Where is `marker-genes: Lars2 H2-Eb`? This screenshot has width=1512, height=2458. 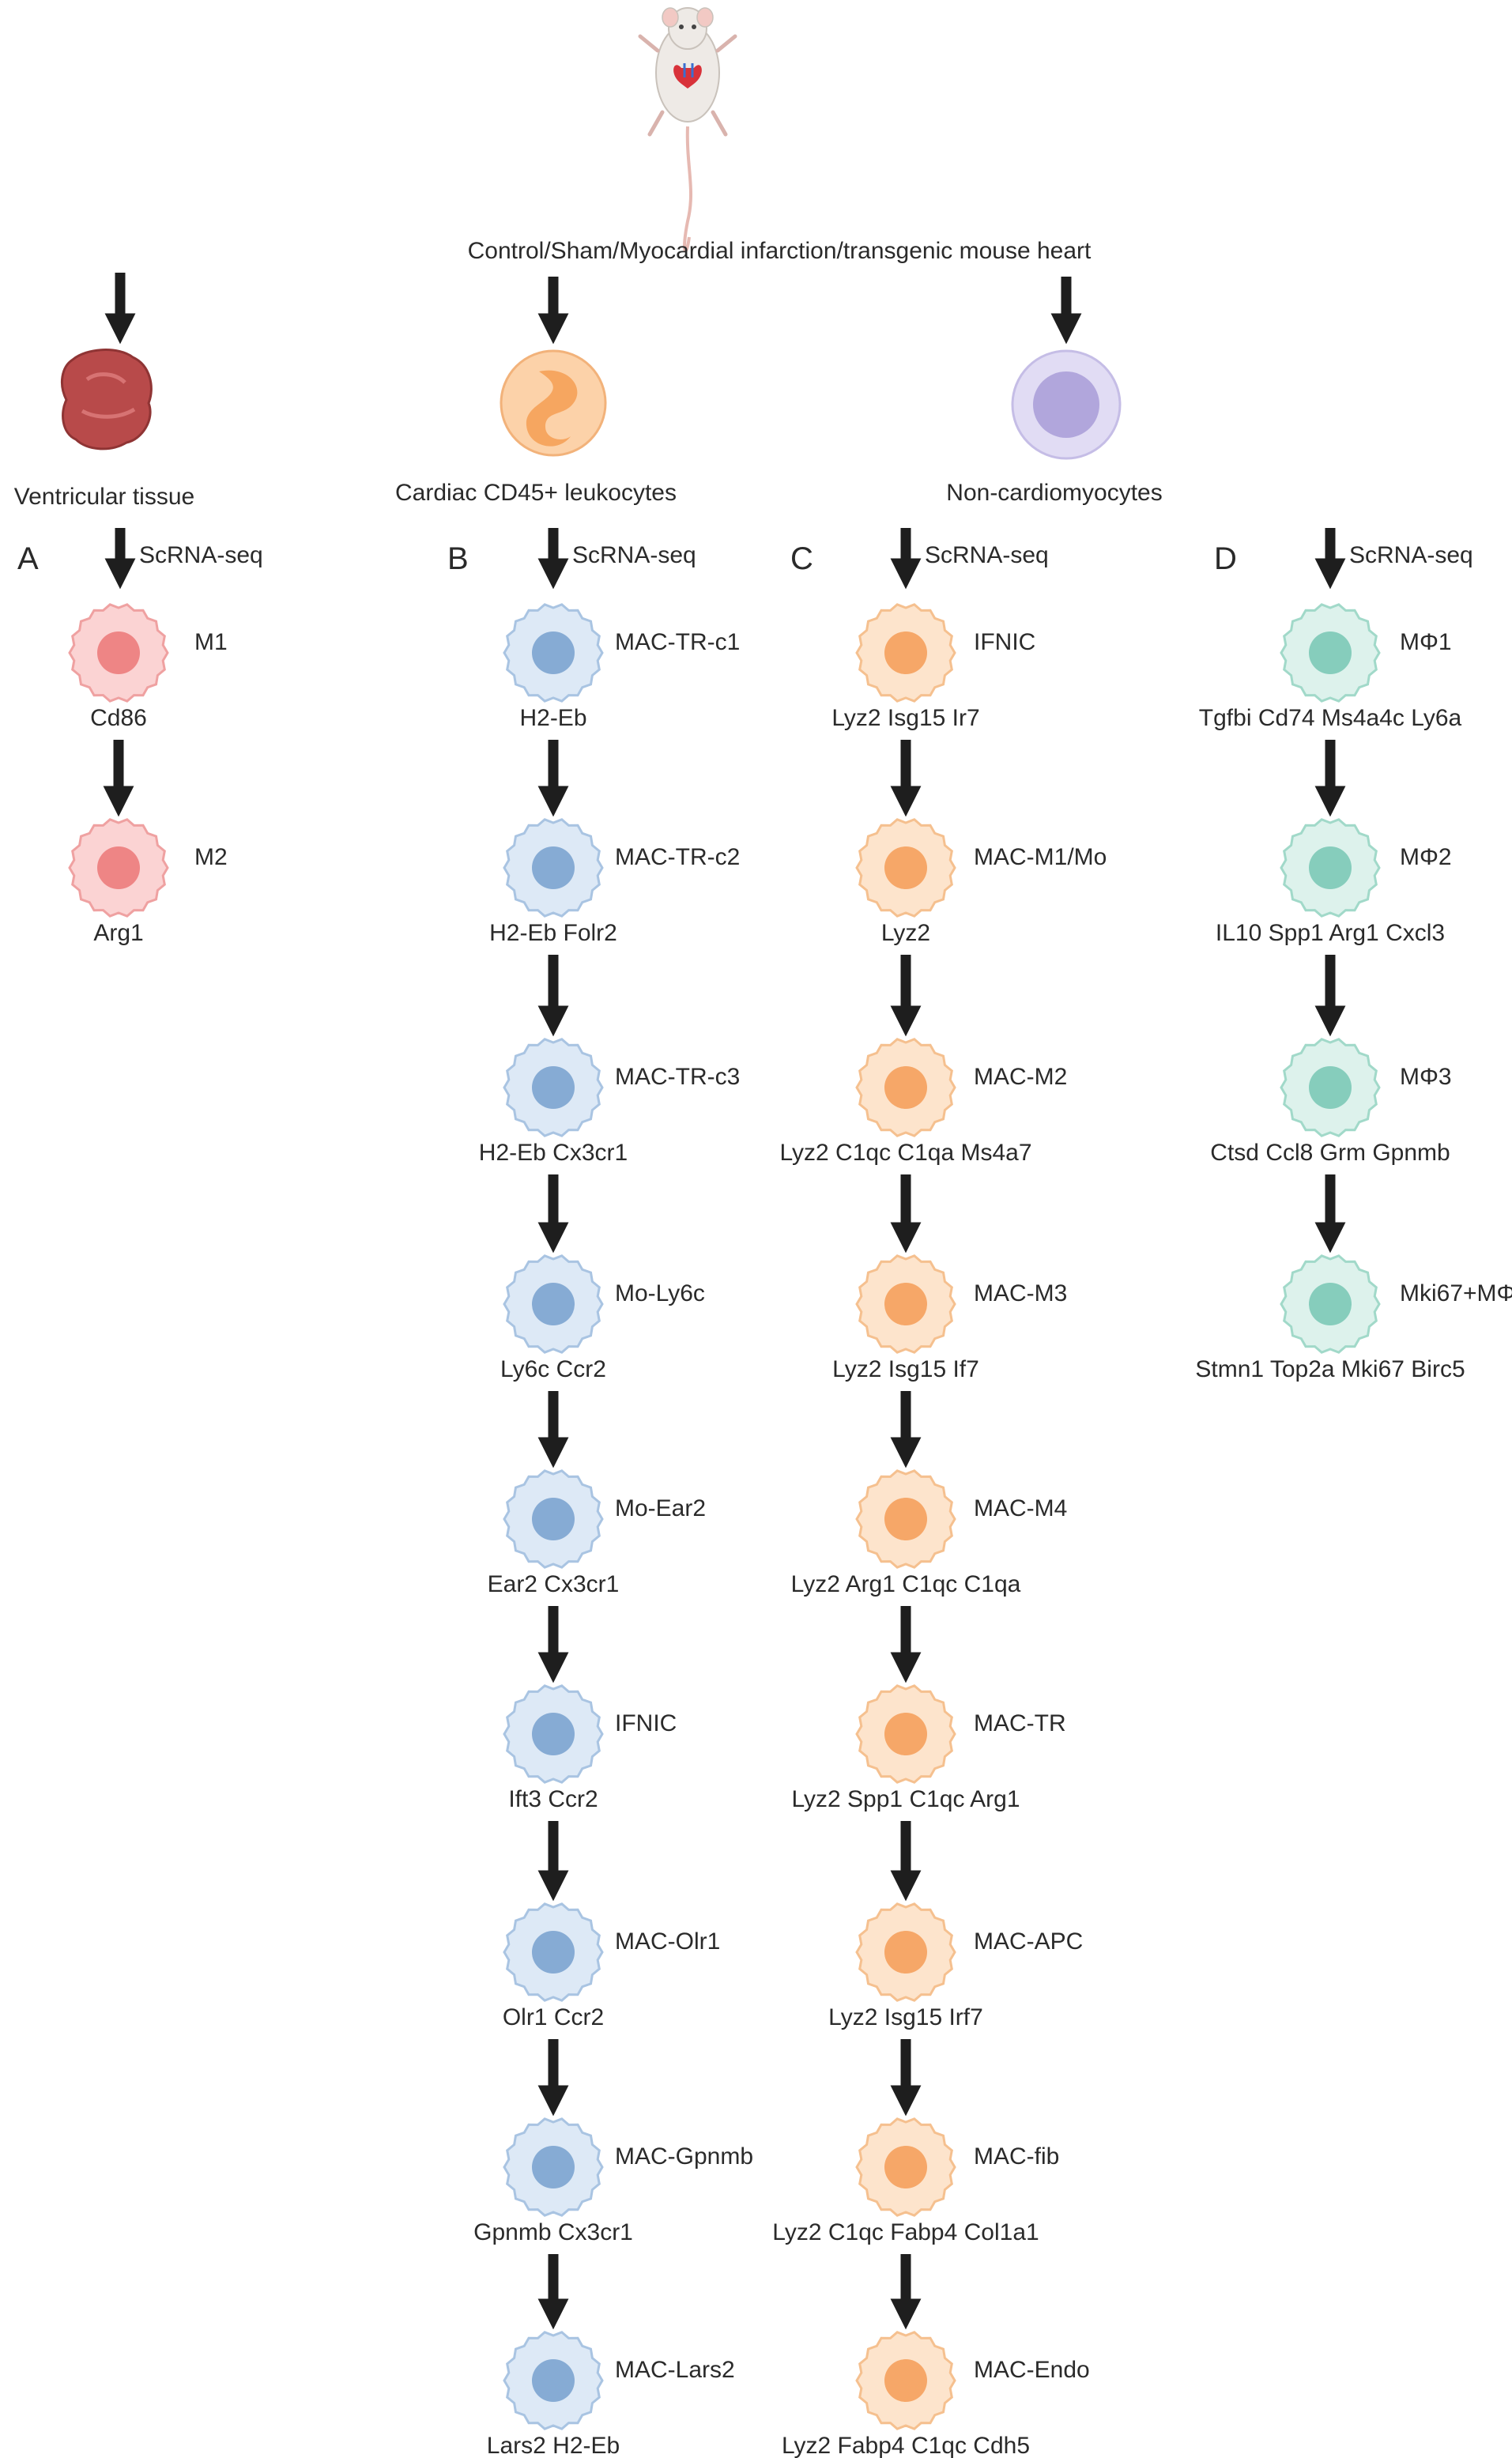 marker-genes: Lars2 H2-Eb is located at coordinates (553, 2446).